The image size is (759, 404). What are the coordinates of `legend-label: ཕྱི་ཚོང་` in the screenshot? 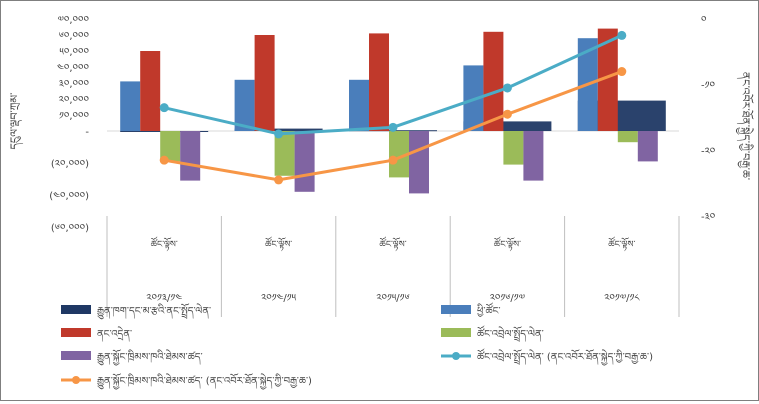 It's located at (489, 309).